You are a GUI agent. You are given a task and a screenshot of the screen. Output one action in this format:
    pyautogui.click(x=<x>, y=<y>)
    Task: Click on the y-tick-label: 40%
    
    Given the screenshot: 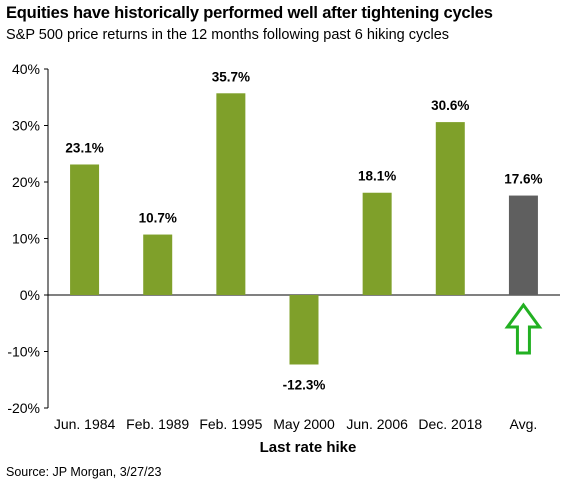 What is the action you would take?
    pyautogui.click(x=26, y=69)
    